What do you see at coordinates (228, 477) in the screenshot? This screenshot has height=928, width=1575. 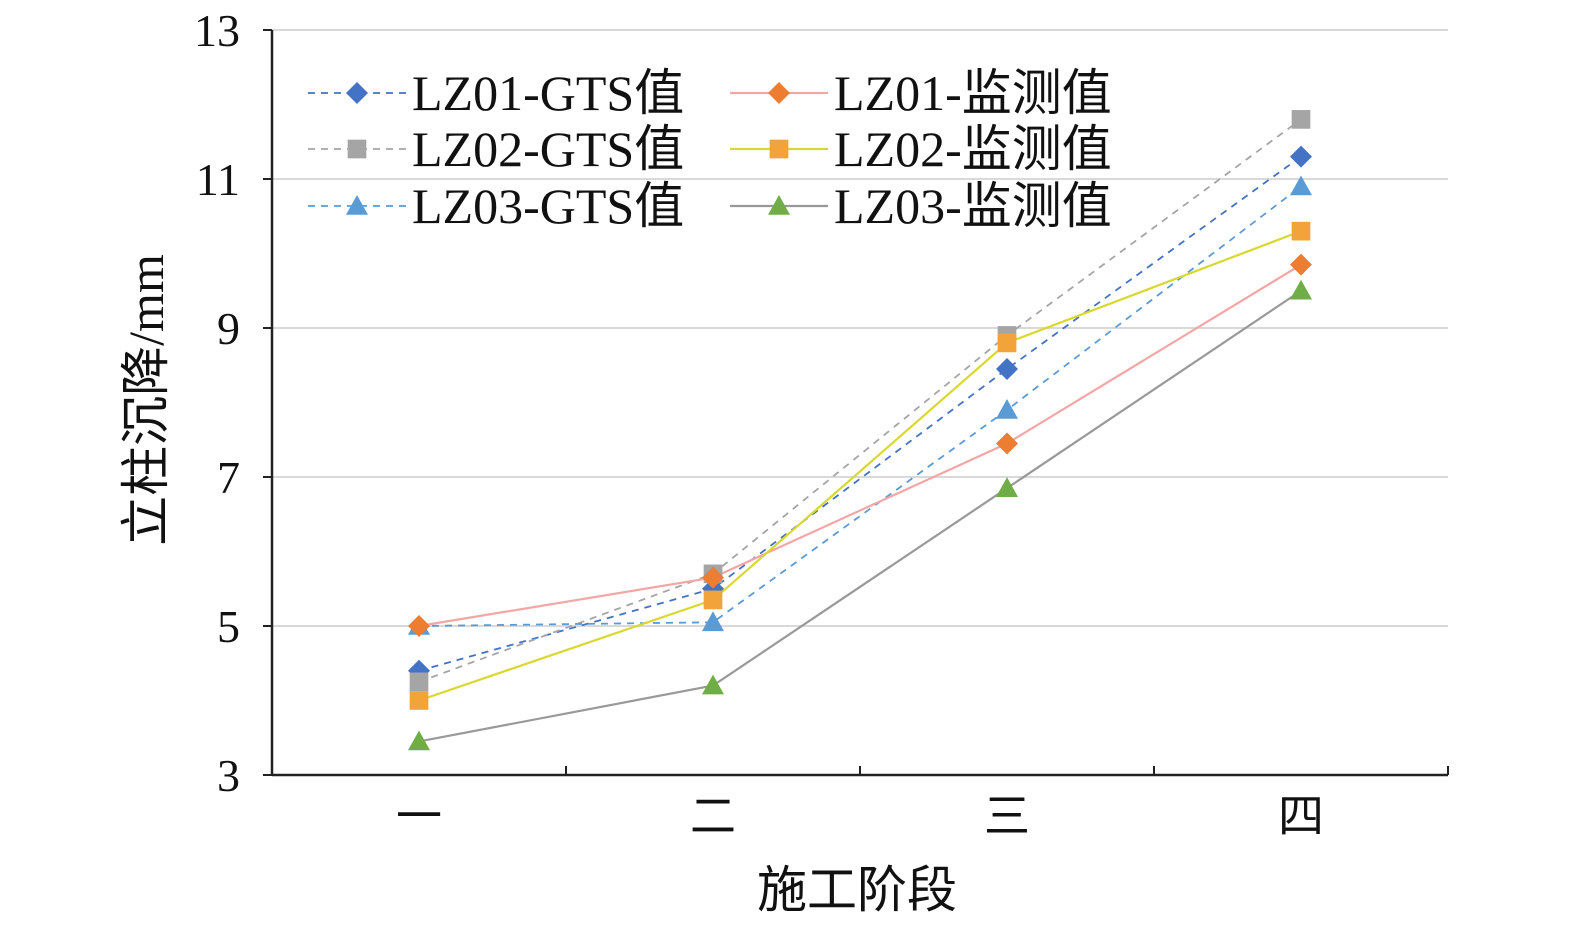 I see `y-tick-label: 7` at bounding box center [228, 477].